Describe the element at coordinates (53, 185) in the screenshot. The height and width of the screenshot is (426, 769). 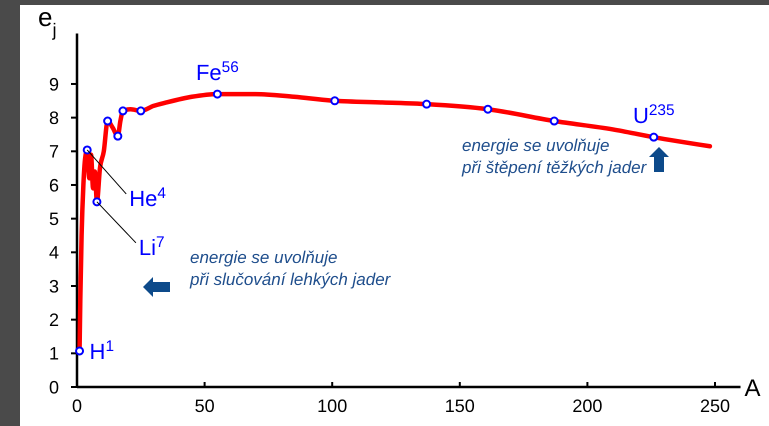
I see `y-tick-label: 6` at that location.